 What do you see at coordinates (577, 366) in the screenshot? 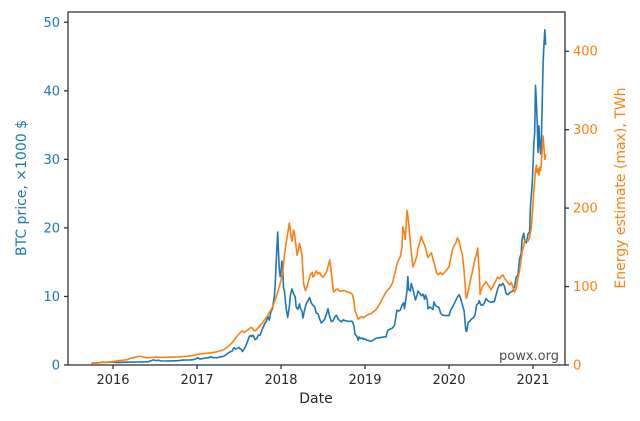
I see `y-right-tick-label: 0` at bounding box center [577, 366].